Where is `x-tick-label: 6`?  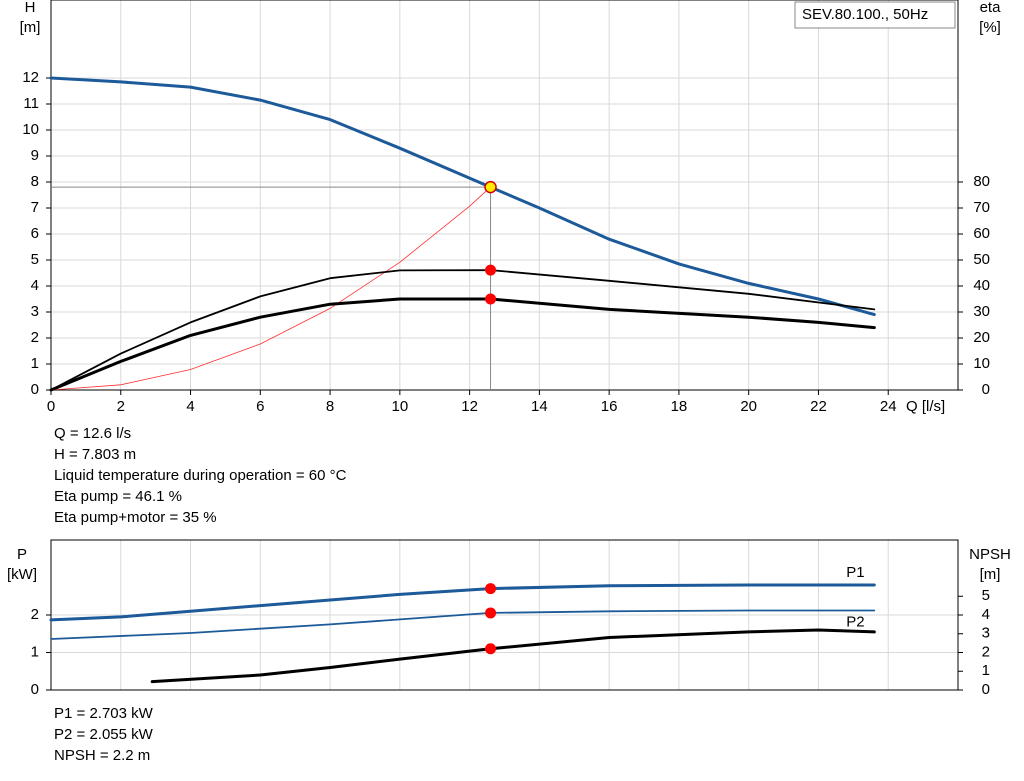 x-tick-label: 6 is located at coordinates (260, 406).